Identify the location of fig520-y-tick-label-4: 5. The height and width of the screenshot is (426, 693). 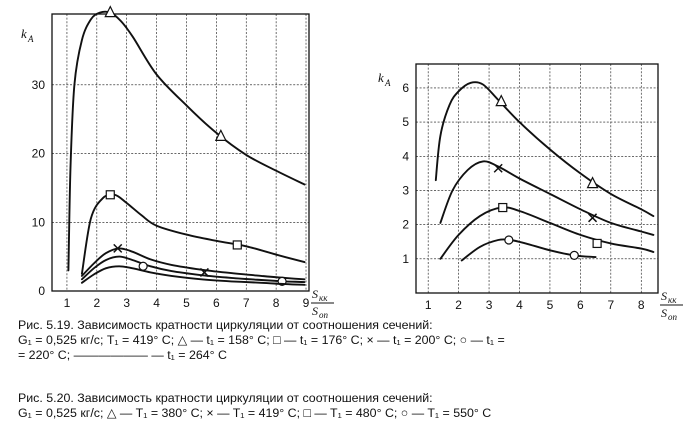
(405, 122).